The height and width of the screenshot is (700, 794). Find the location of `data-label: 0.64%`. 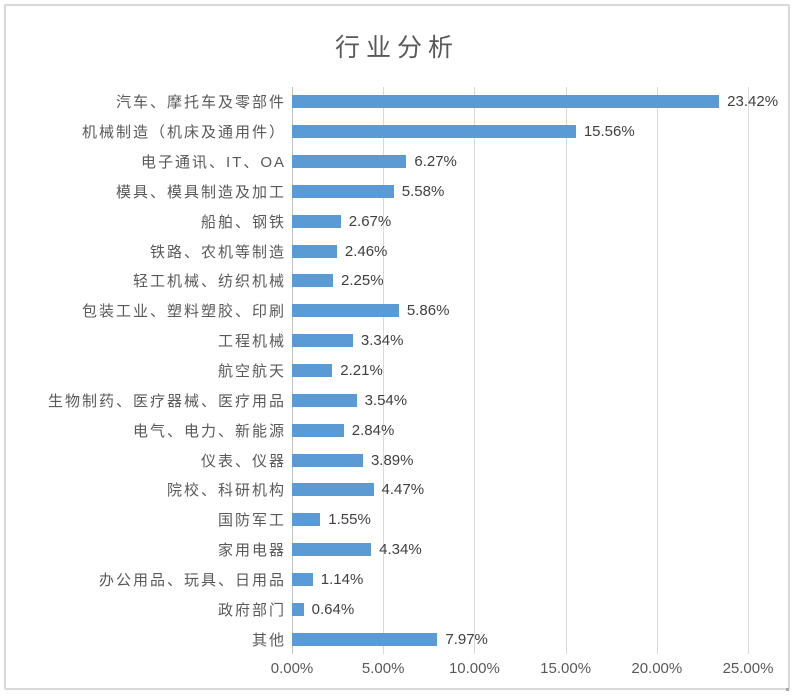

data-label: 0.64% is located at coordinates (333, 609).